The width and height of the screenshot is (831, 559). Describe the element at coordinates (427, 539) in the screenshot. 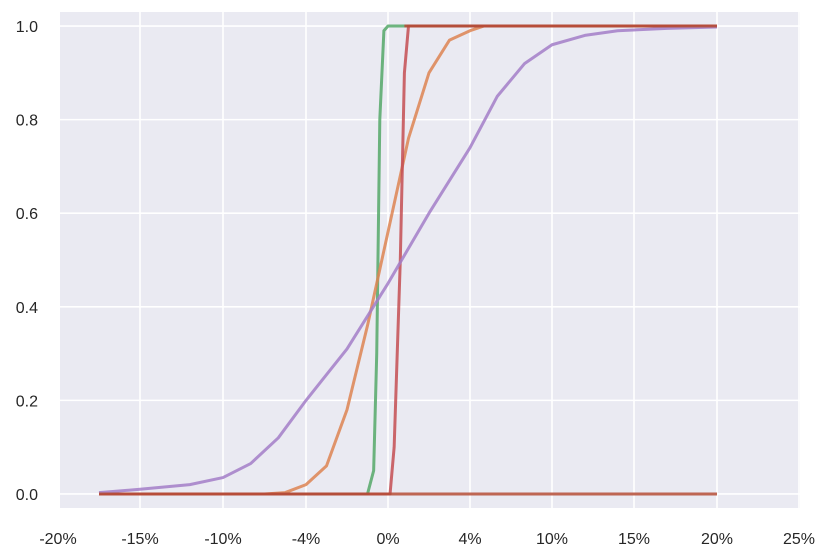

I see `x-axis-ticks: -20% -15% -10% -4% 0% 4% 10% 15% 20% 25%` at that location.